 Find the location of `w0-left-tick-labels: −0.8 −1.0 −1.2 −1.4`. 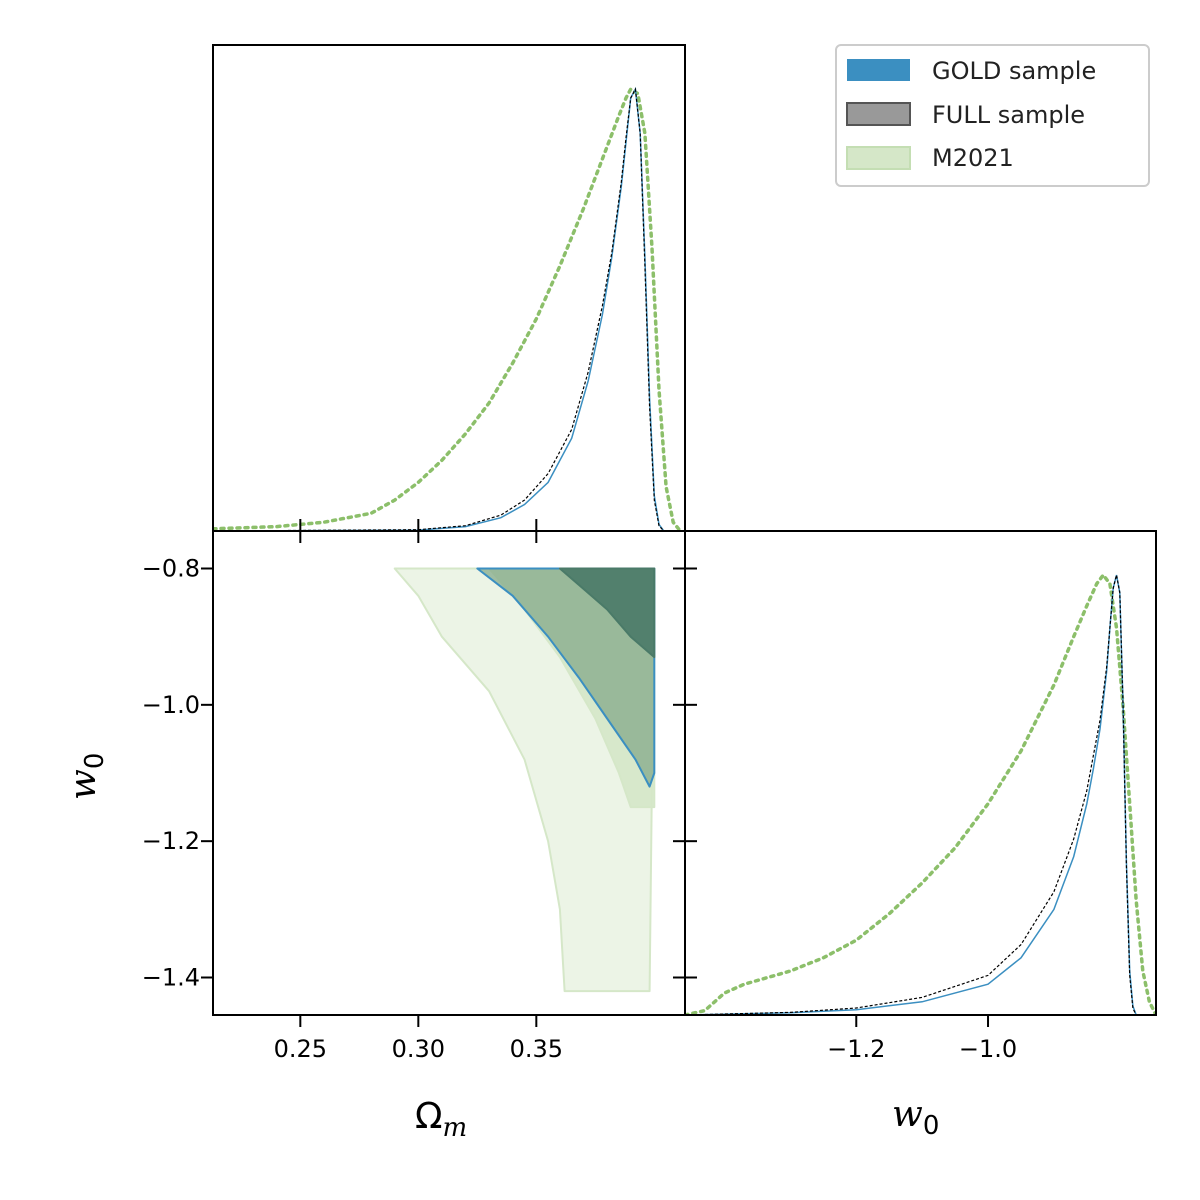

w0-left-tick-labels: −0.8 −1.0 −1.2 −1.4 is located at coordinates (171, 773).